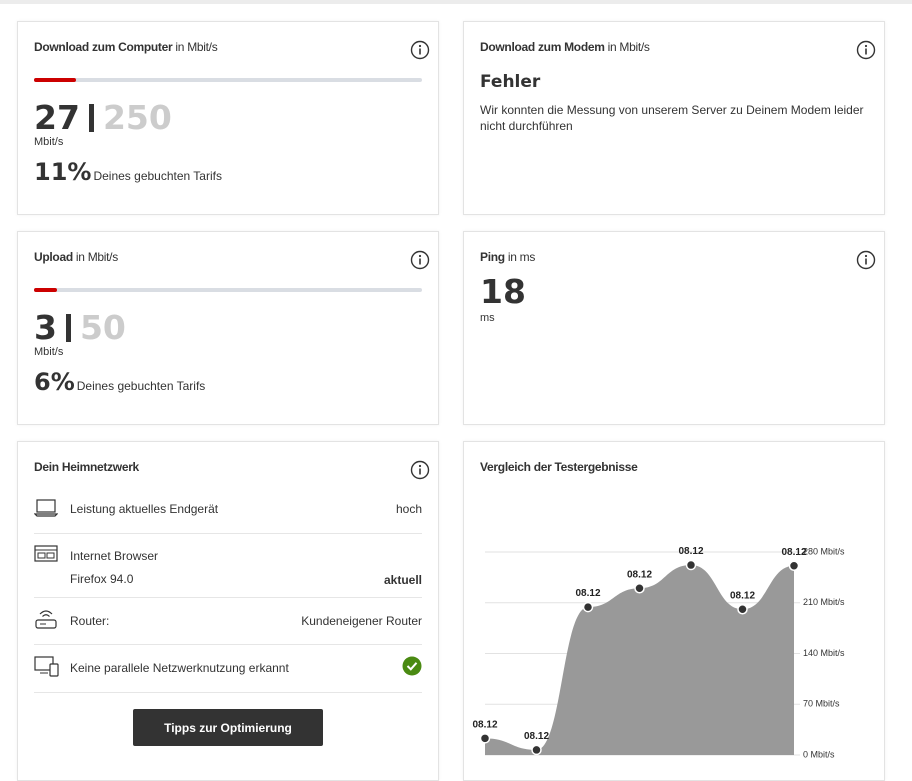 This screenshot has height=781, width=912. Describe the element at coordinates (53, 257) in the screenshot. I see `title: Upload` at that location.